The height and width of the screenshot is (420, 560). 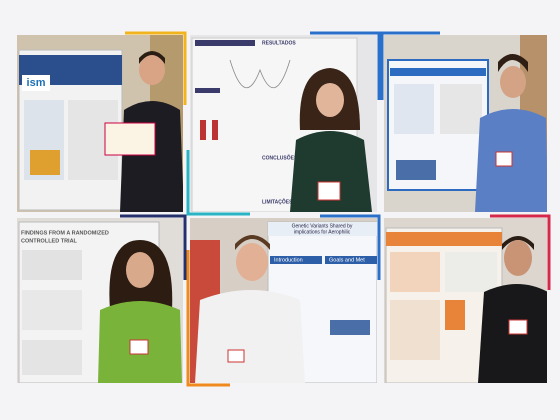 What do you see at coordinates (279, 43) in the screenshot?
I see `poster-text: RESULTADOS` at bounding box center [279, 43].